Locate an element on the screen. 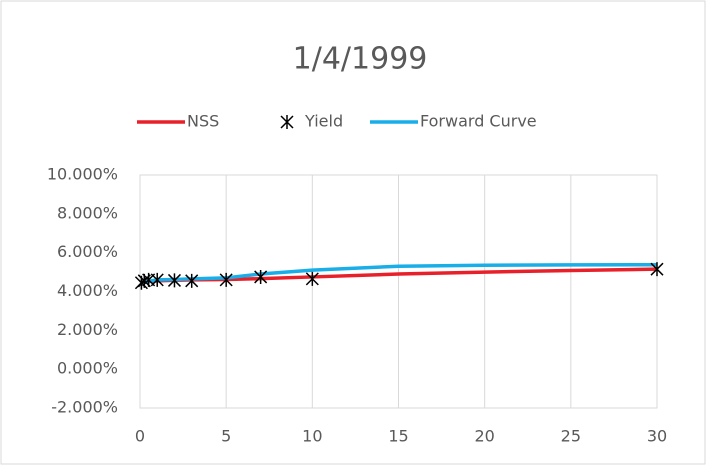 The width and height of the screenshot is (706, 469). y-tick-label: 10.000% is located at coordinates (82, 174).